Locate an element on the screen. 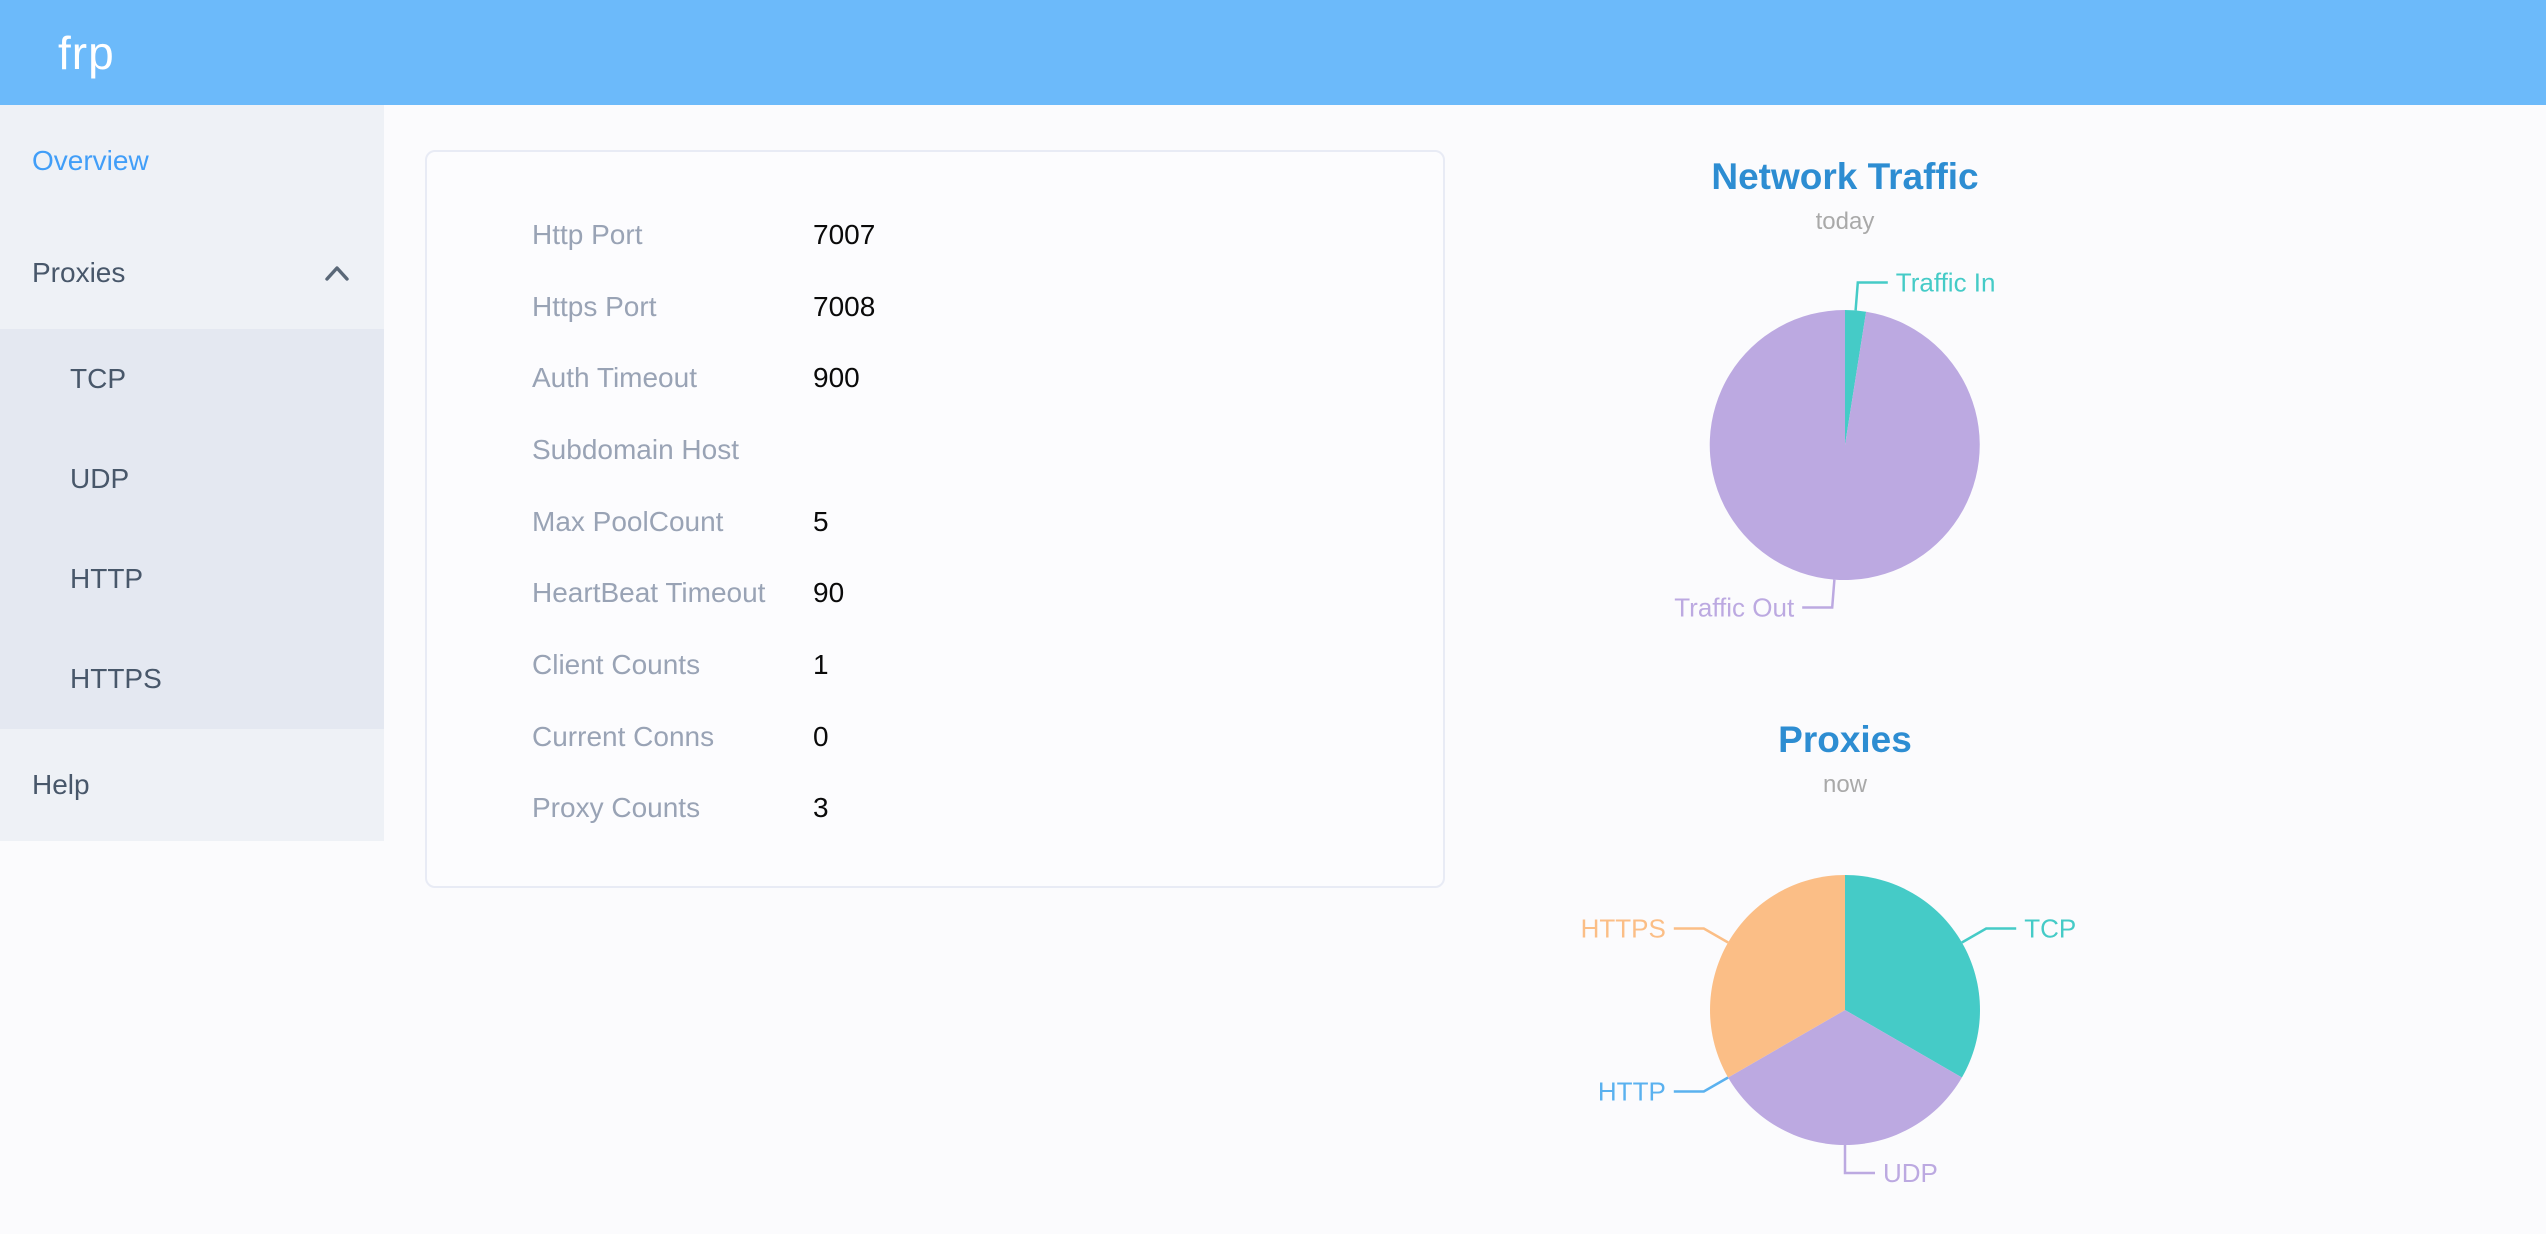 Image resolution: width=2546 pixels, height=1234 pixels. proxies-pie: TCP UDP HTTP HTTPS is located at coordinates (1828, 1031).